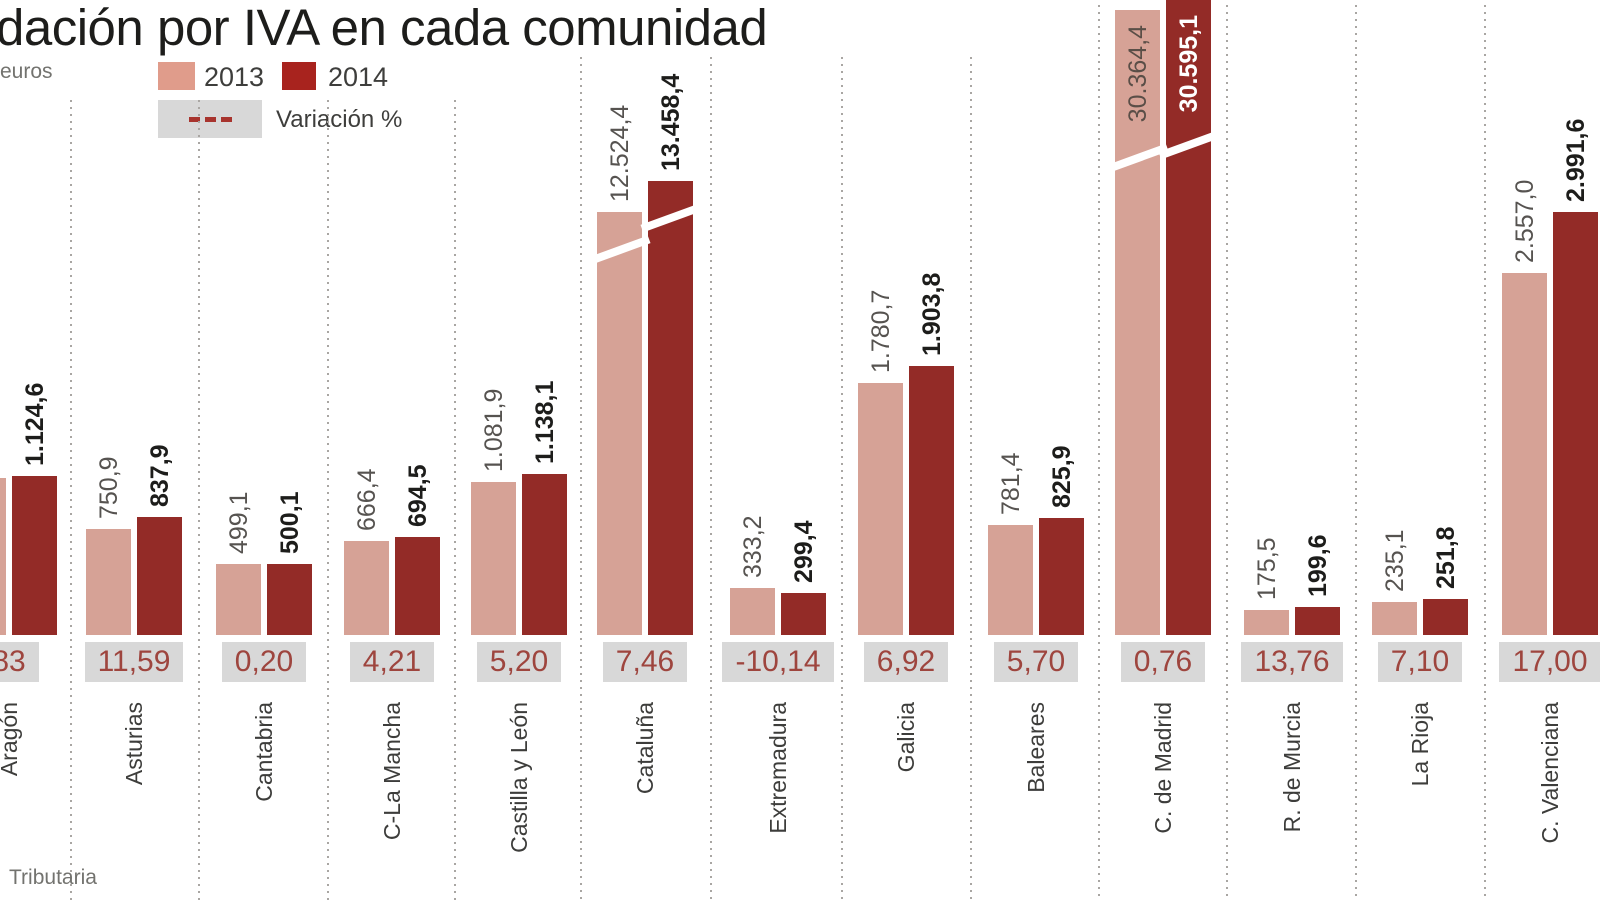 The width and height of the screenshot is (1600, 900). Describe the element at coordinates (1137, 74) in the screenshot. I see `bar-value-label-2013: 30.364,4` at that location.